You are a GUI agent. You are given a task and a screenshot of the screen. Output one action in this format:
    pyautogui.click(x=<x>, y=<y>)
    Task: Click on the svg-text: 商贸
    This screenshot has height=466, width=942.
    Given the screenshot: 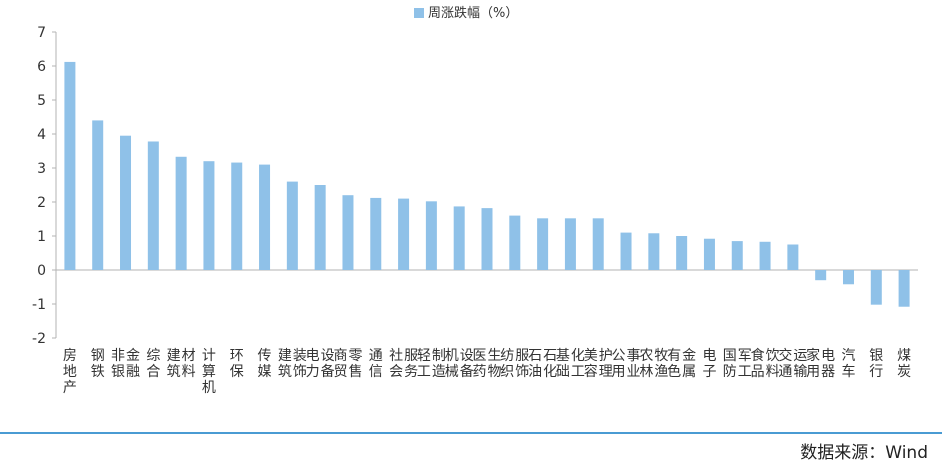 What is the action you would take?
    pyautogui.click(x=340, y=364)
    